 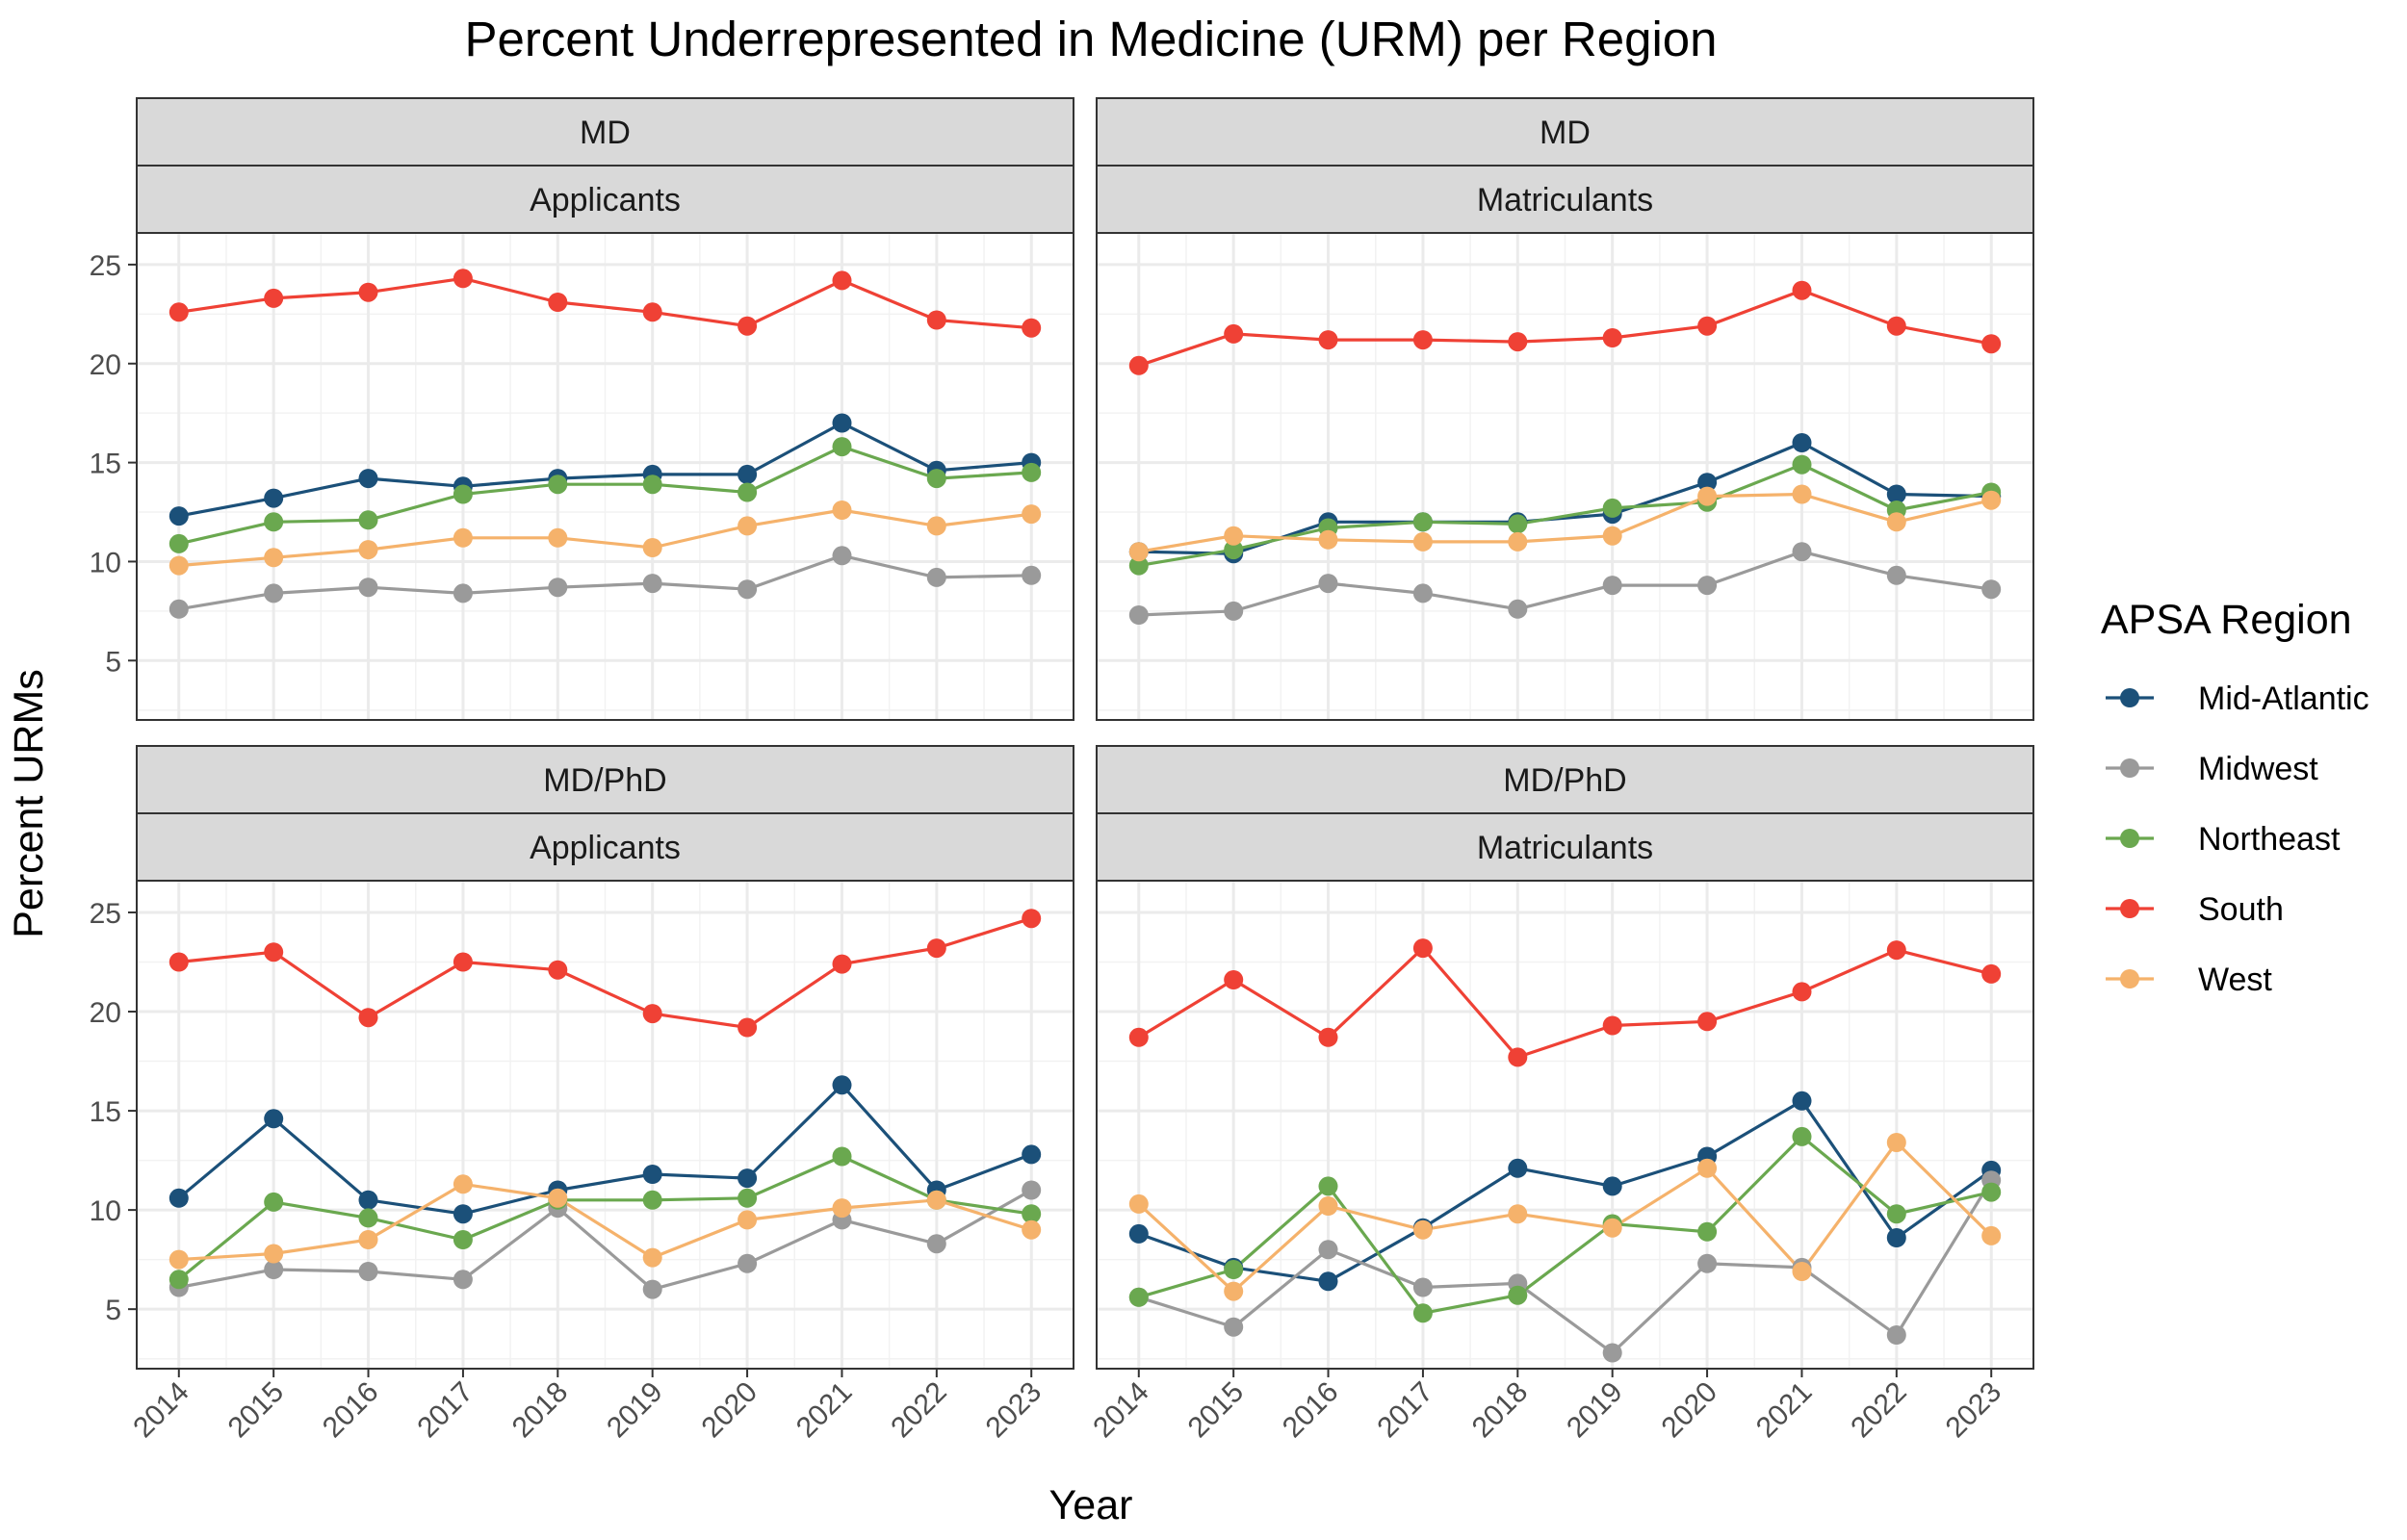 What do you see at coordinates (351, 1410) in the screenshot?
I see `x-tick-label: 2016` at bounding box center [351, 1410].